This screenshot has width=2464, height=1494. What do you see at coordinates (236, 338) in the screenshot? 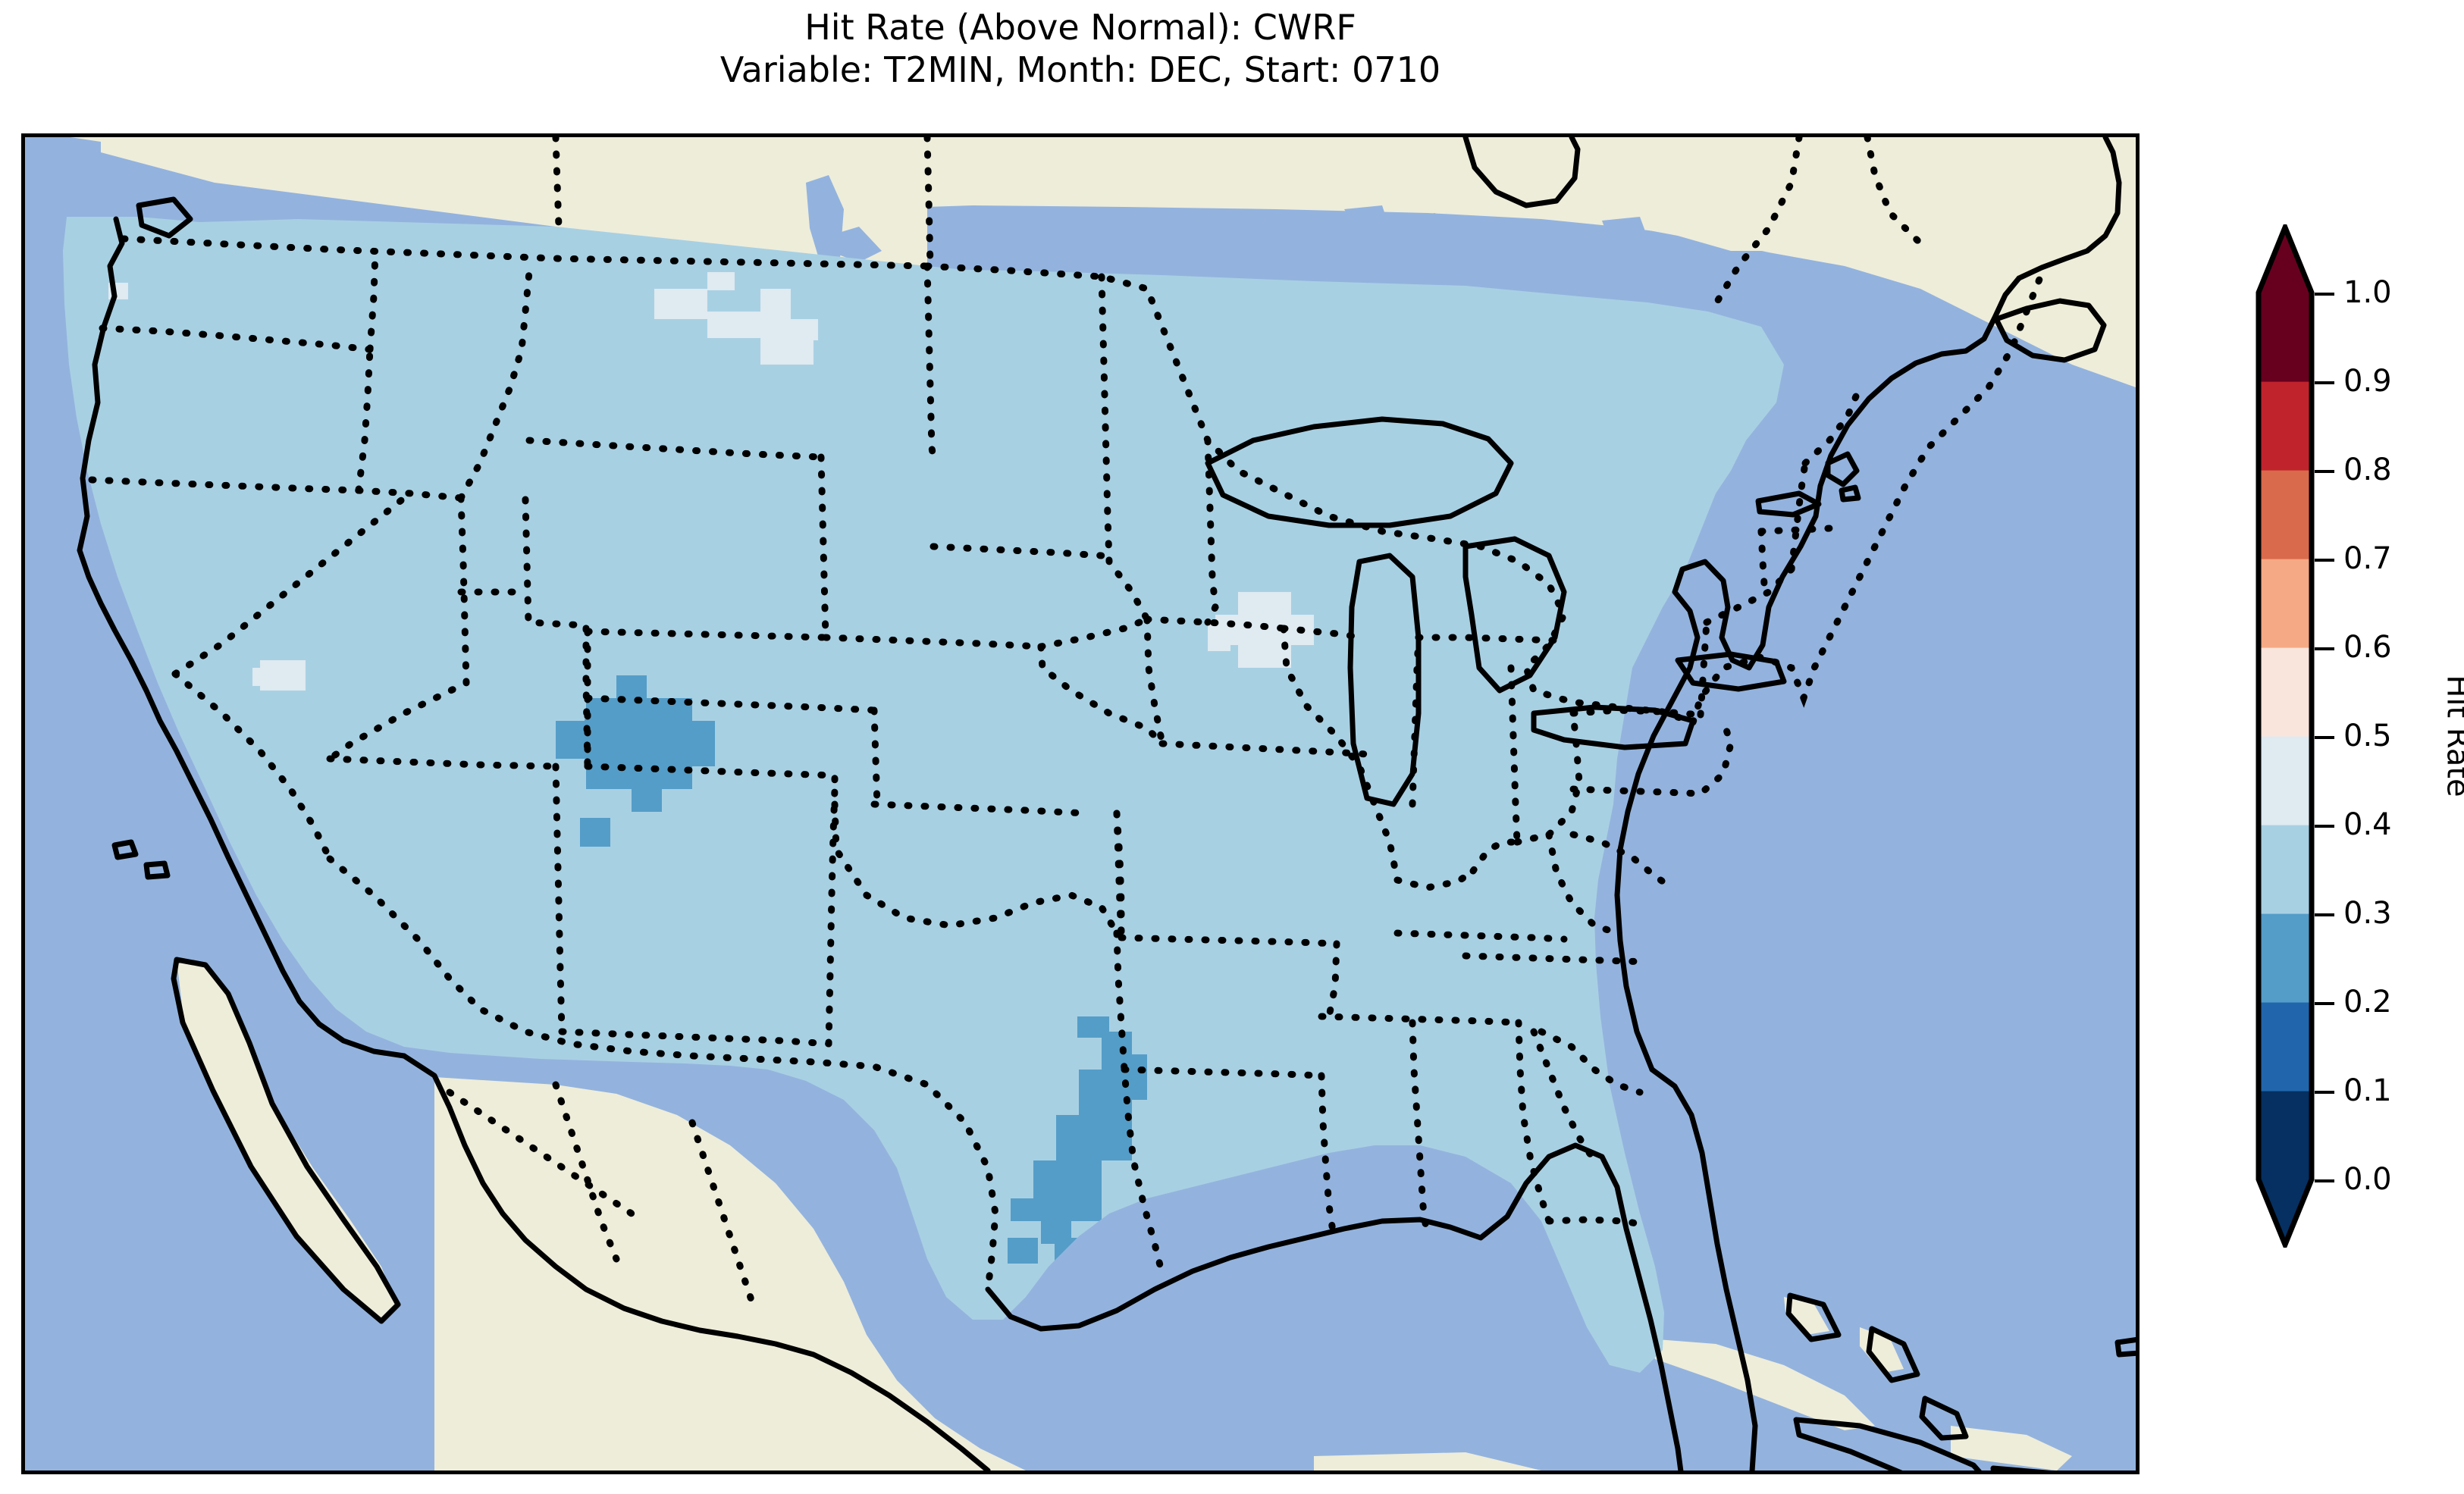
I see `border-wa-or` at bounding box center [236, 338].